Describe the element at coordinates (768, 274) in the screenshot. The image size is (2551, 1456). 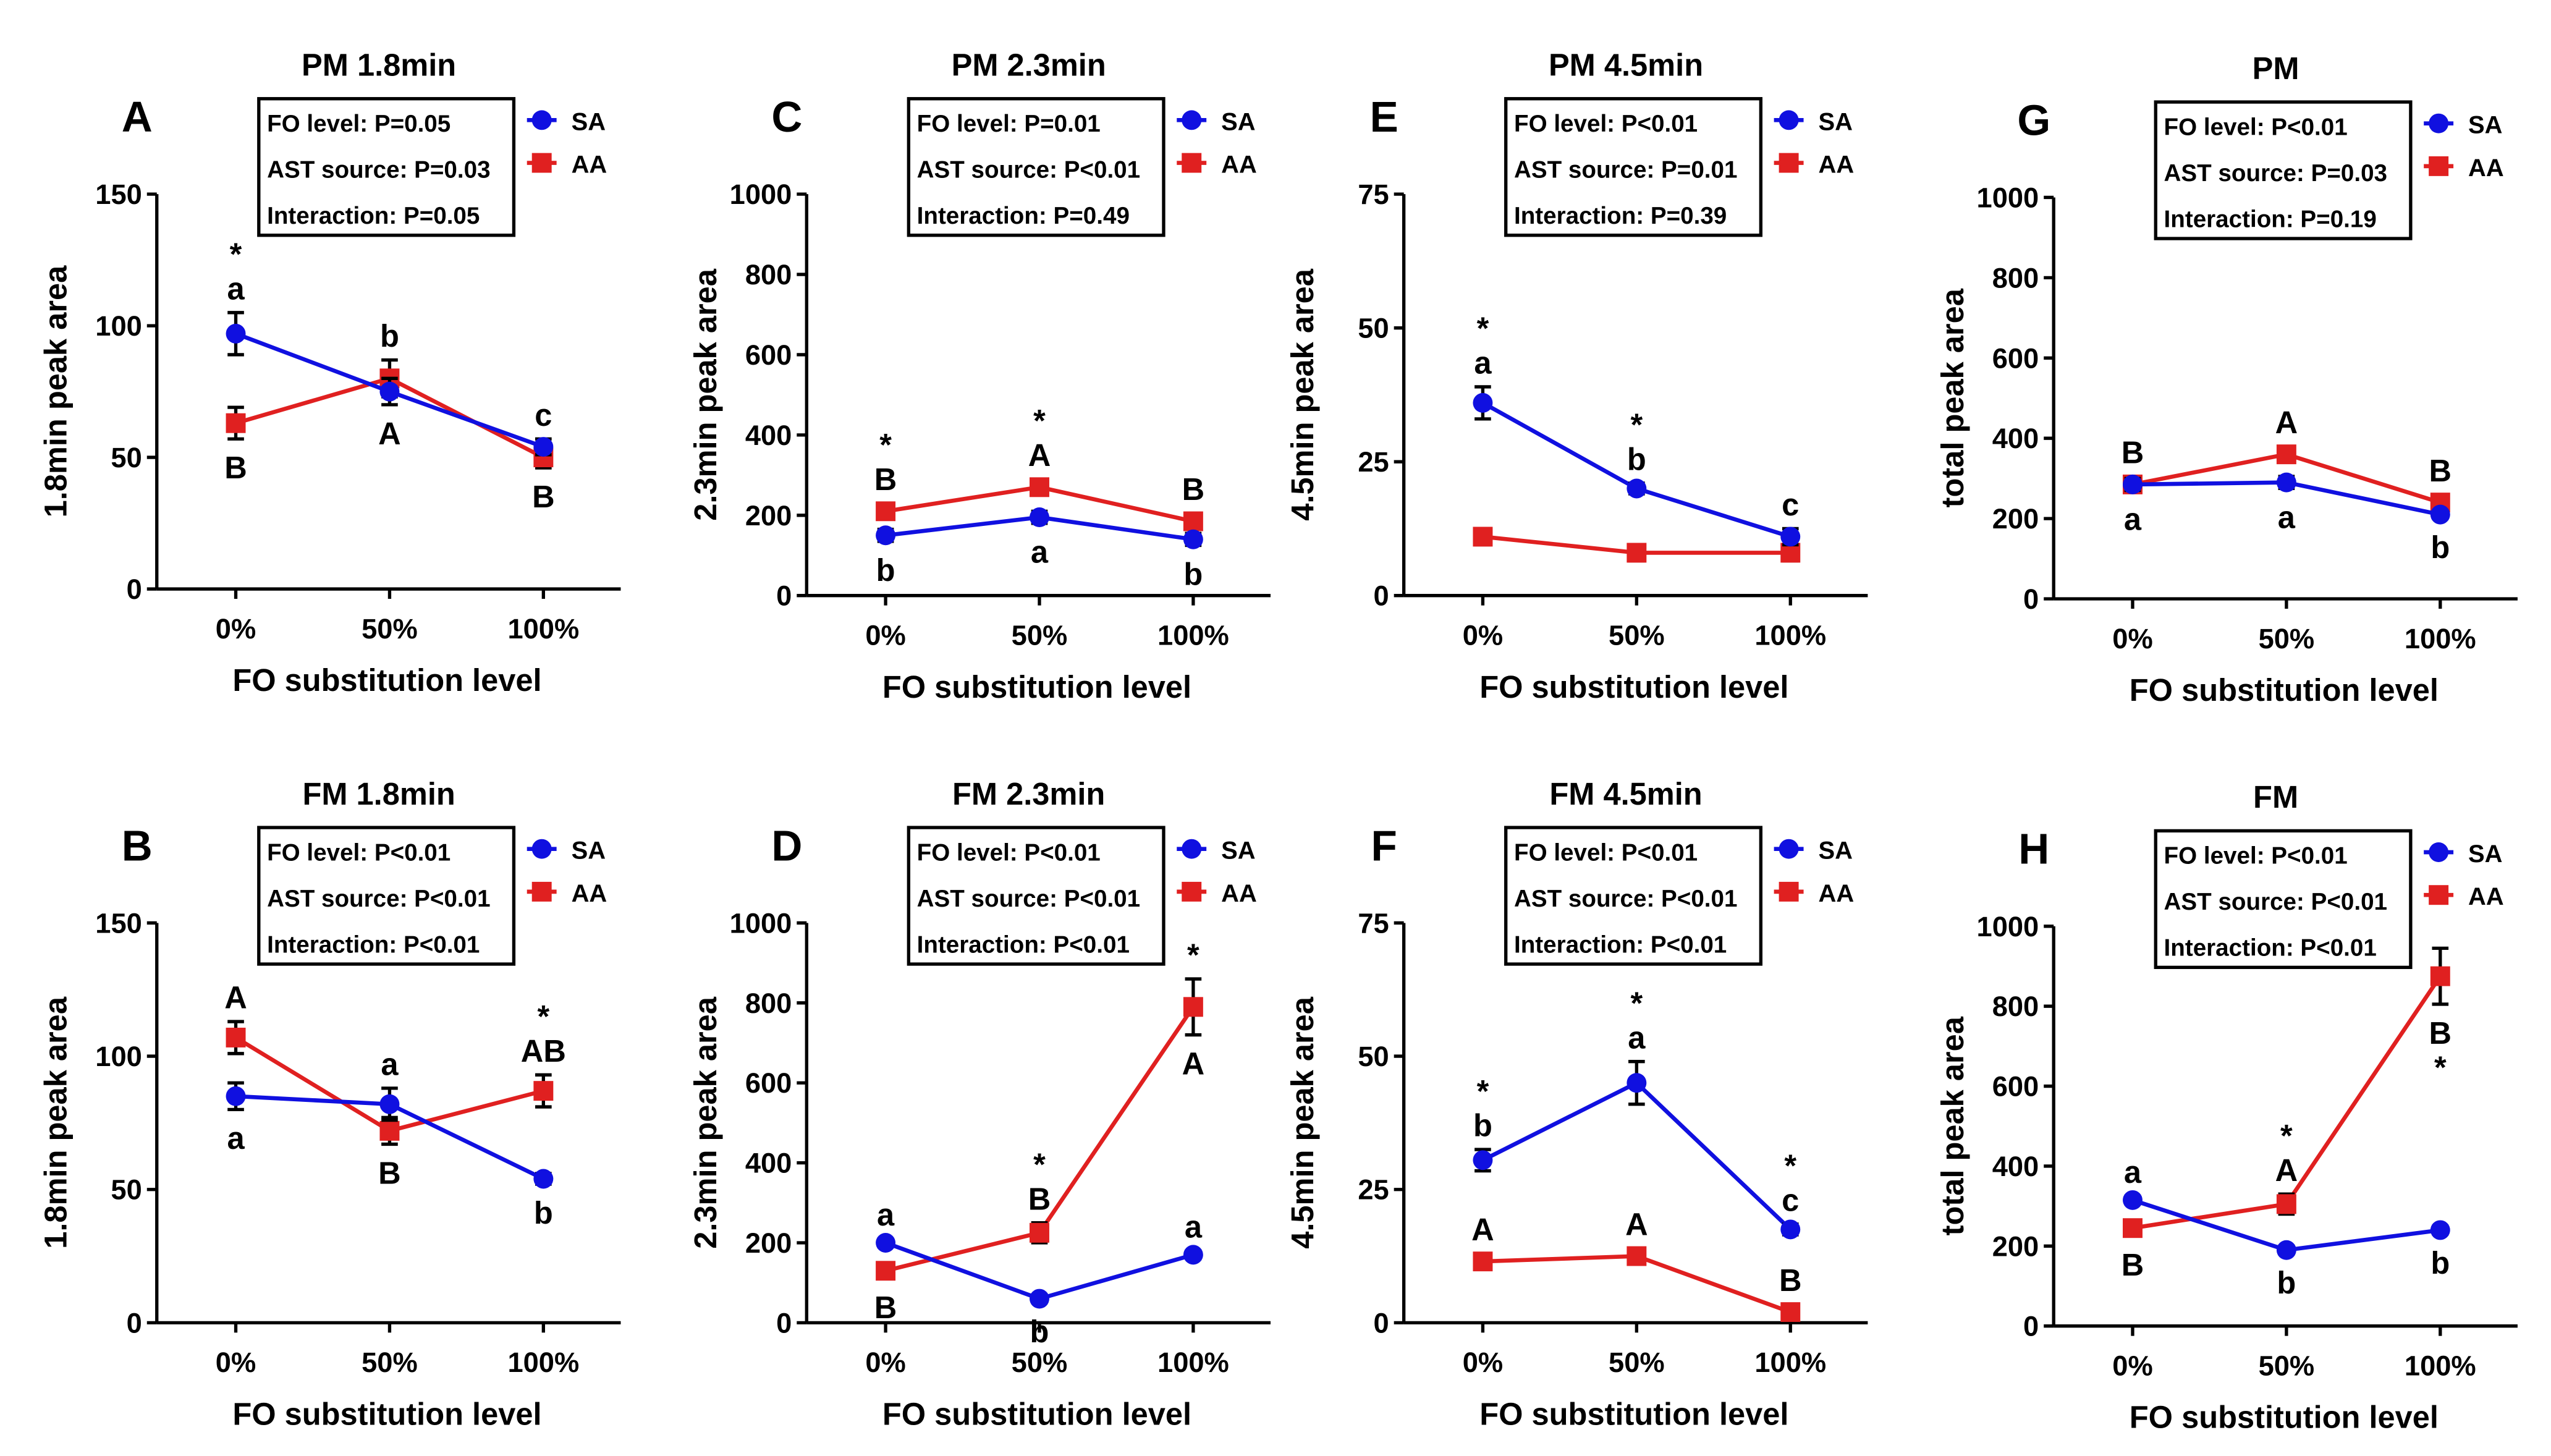
I see `y-tick-label: 800` at that location.